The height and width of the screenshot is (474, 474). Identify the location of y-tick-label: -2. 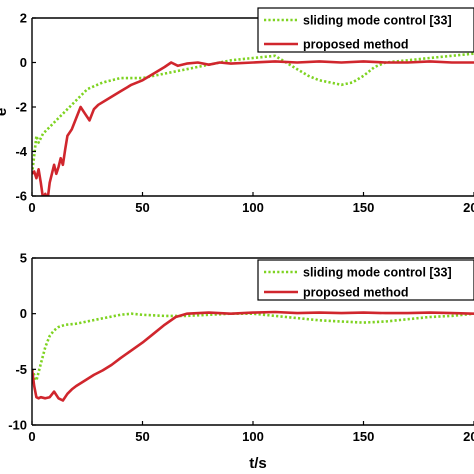
(21, 107).